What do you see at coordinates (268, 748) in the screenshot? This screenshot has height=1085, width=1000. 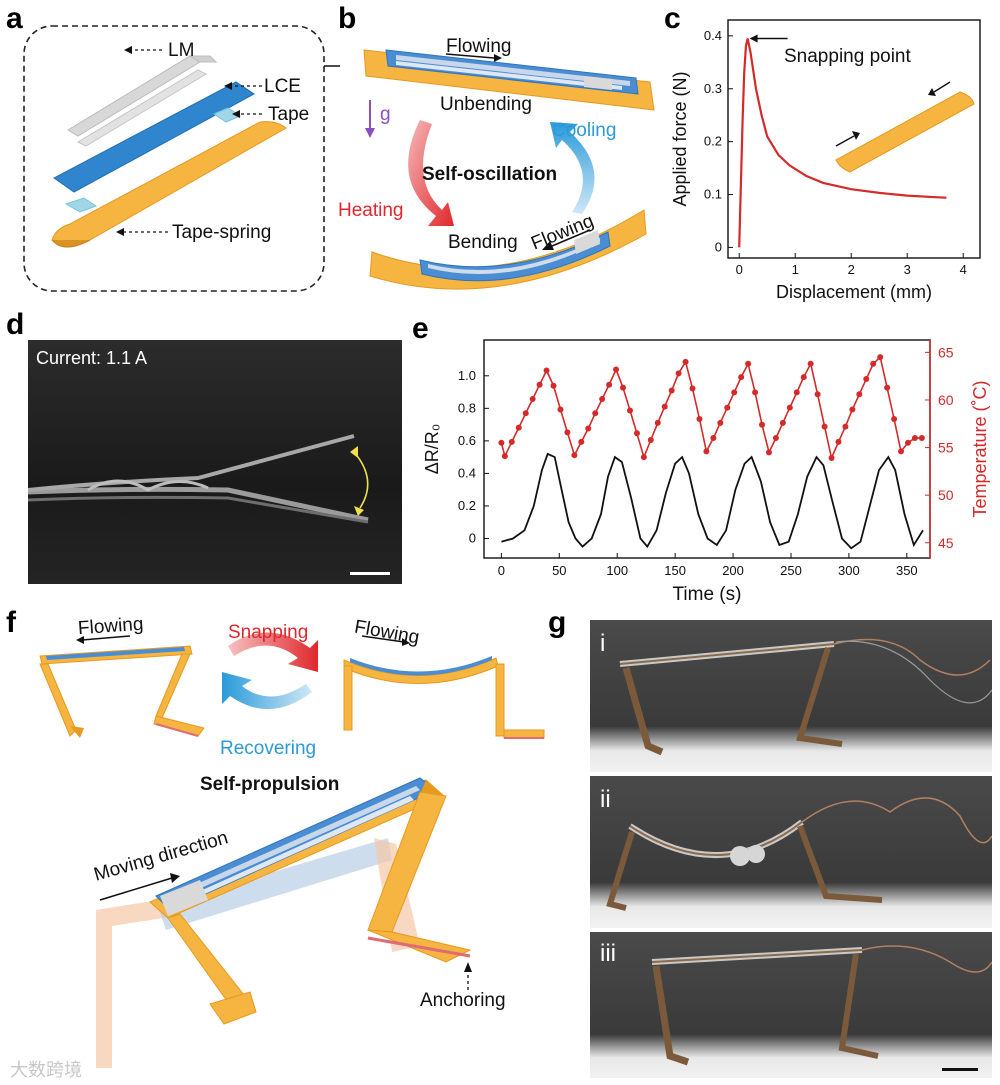 I see `label-recovering: Recovering` at bounding box center [268, 748].